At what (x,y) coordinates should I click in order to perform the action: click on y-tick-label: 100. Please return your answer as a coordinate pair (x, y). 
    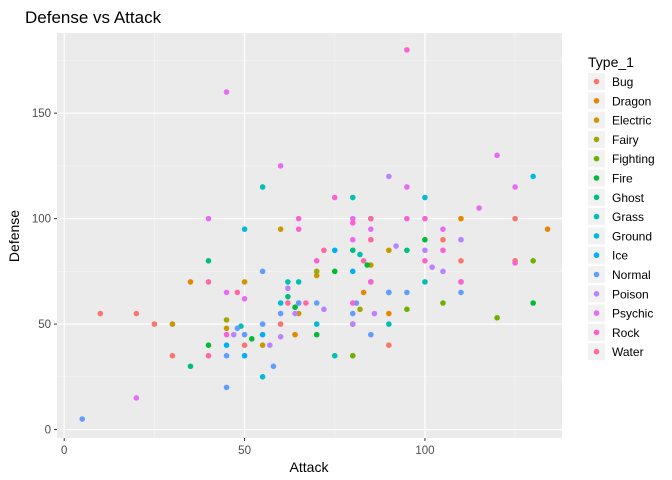
    Looking at the image, I should click on (41, 220).